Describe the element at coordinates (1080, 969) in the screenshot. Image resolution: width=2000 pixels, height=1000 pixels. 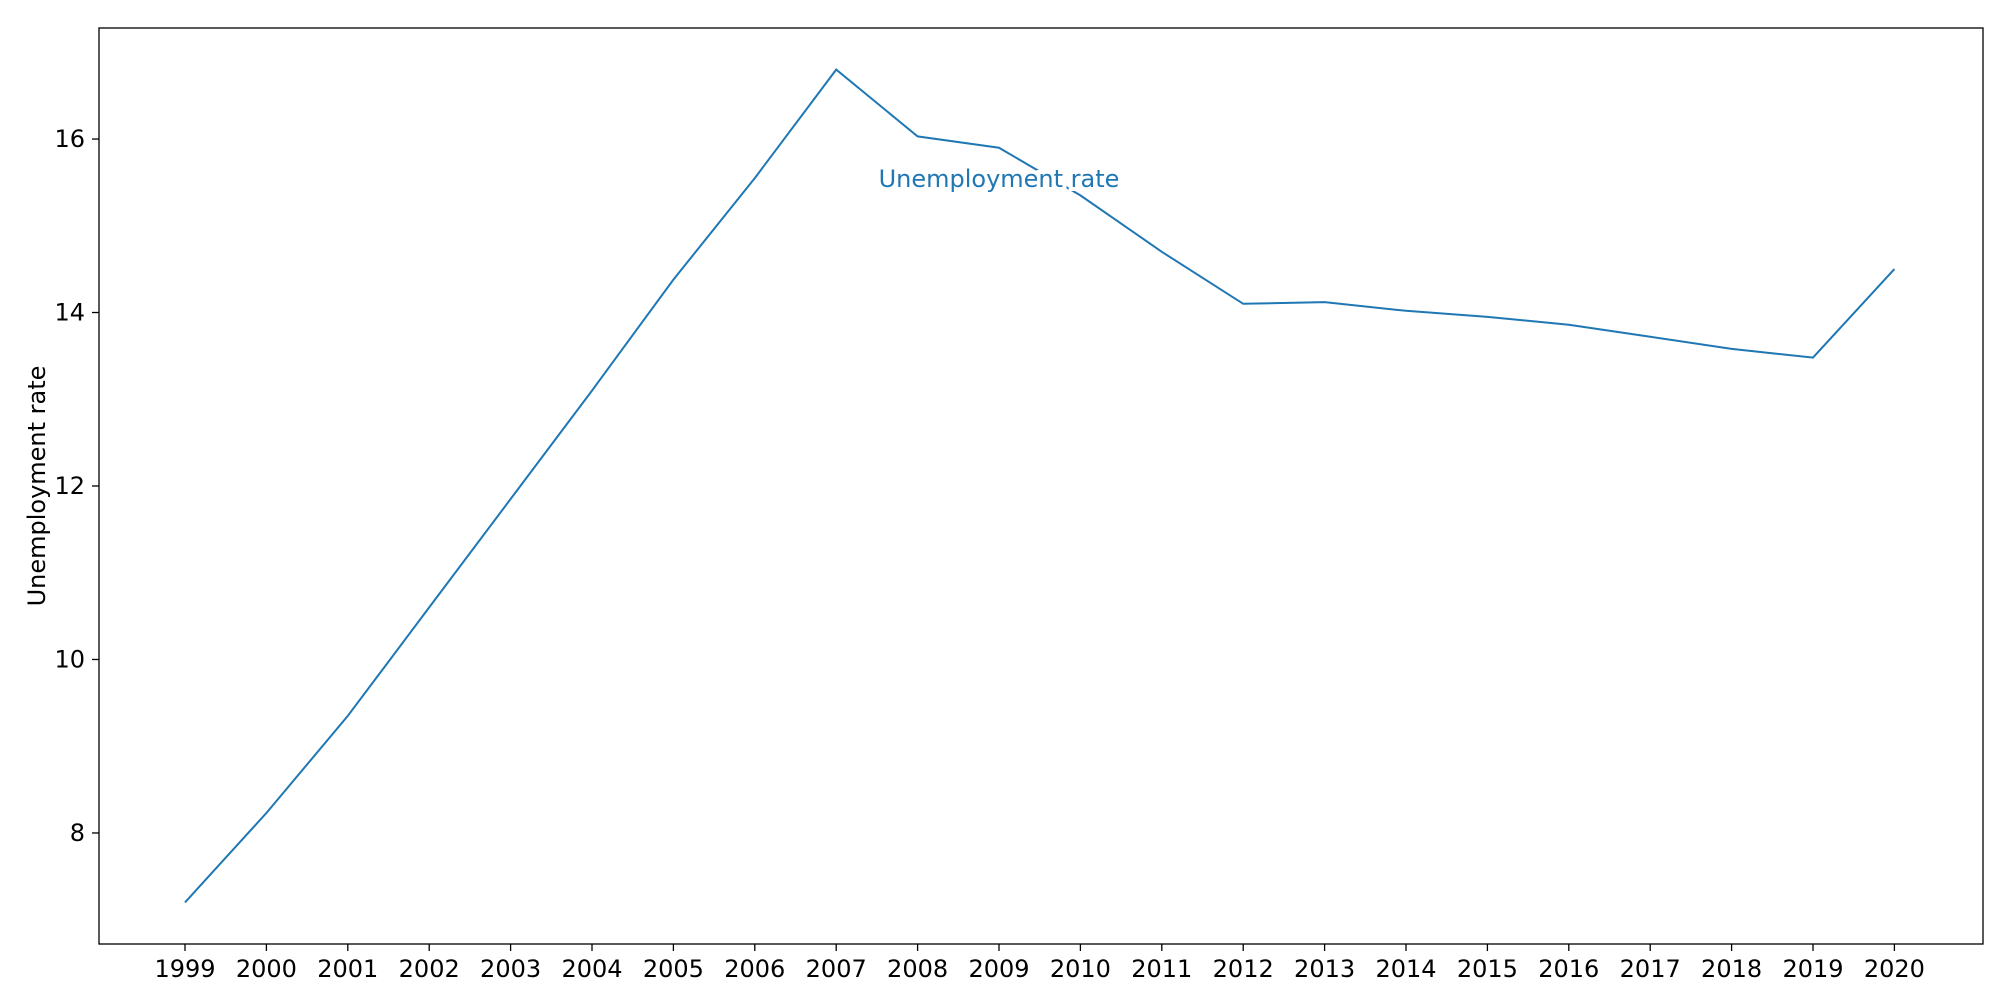
I see `x-tick-label: 2010` at that location.